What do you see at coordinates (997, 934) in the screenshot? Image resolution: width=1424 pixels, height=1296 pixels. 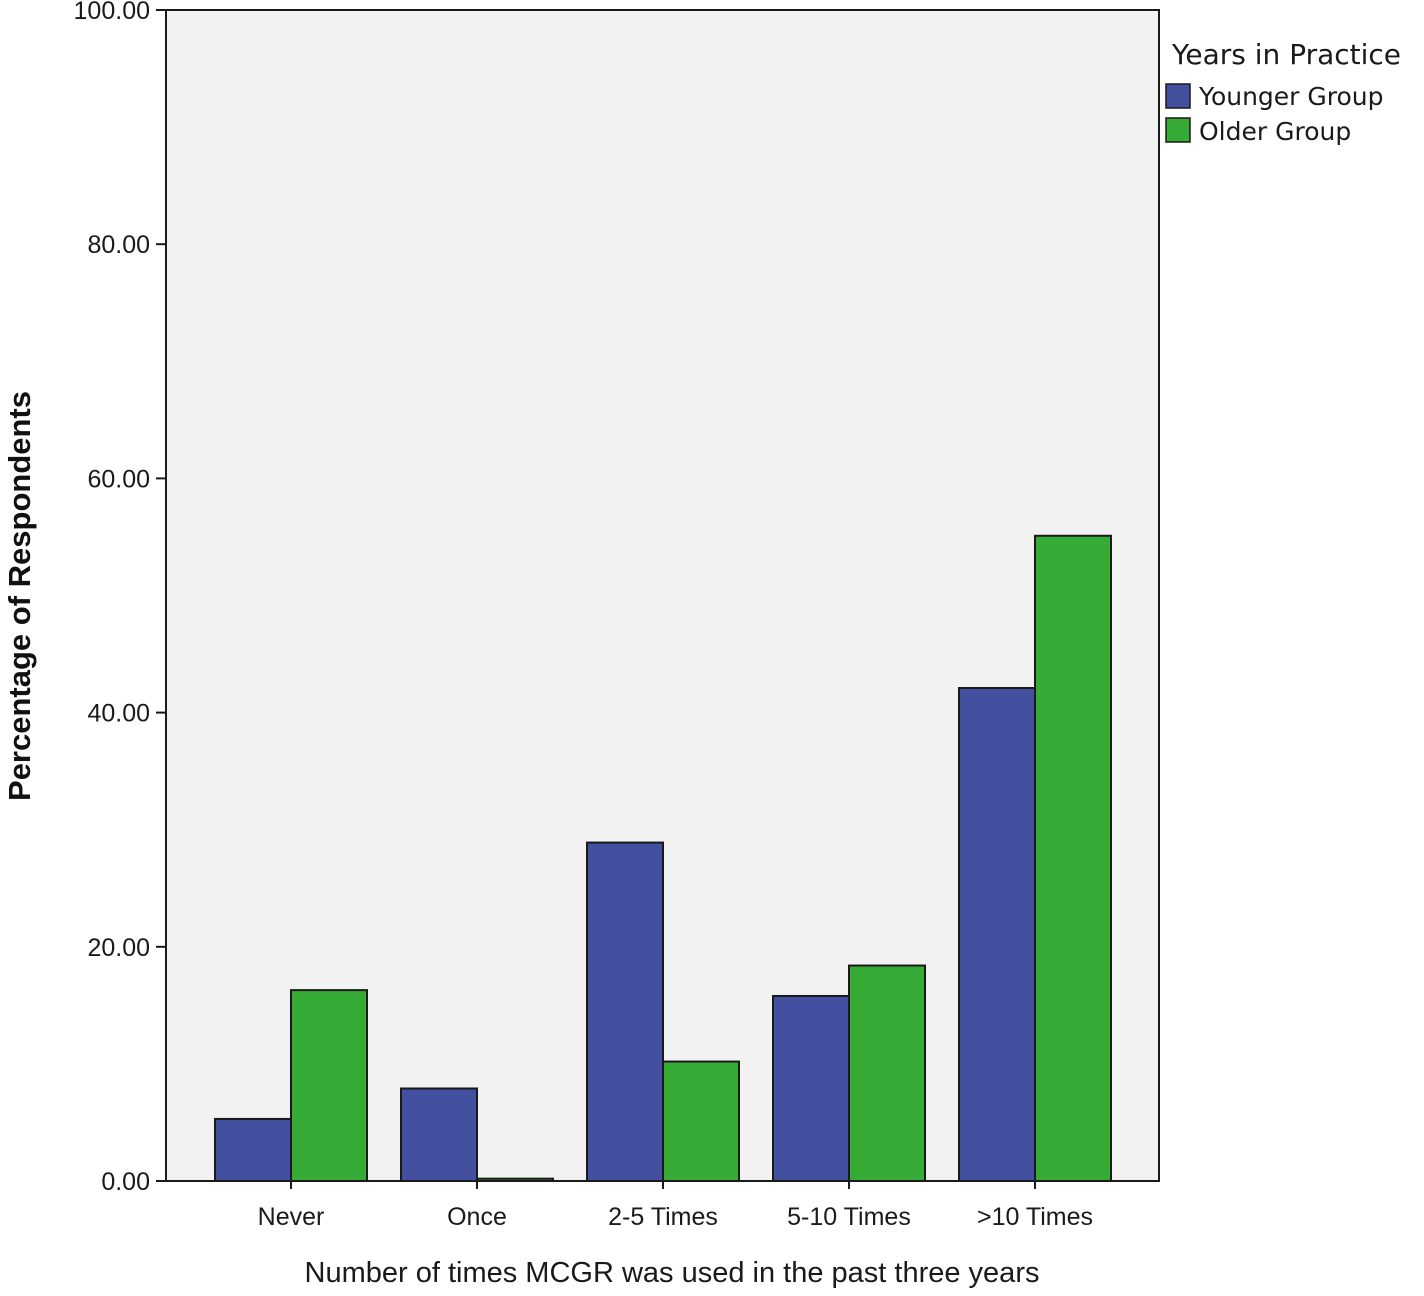 I see `bar-younger-group-10-times` at bounding box center [997, 934].